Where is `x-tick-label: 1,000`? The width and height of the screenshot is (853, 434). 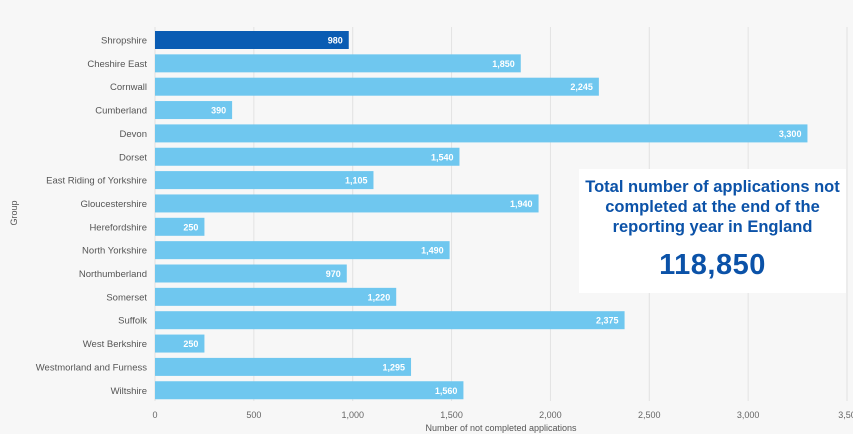
x-tick-label: 1,000 is located at coordinates (352, 415).